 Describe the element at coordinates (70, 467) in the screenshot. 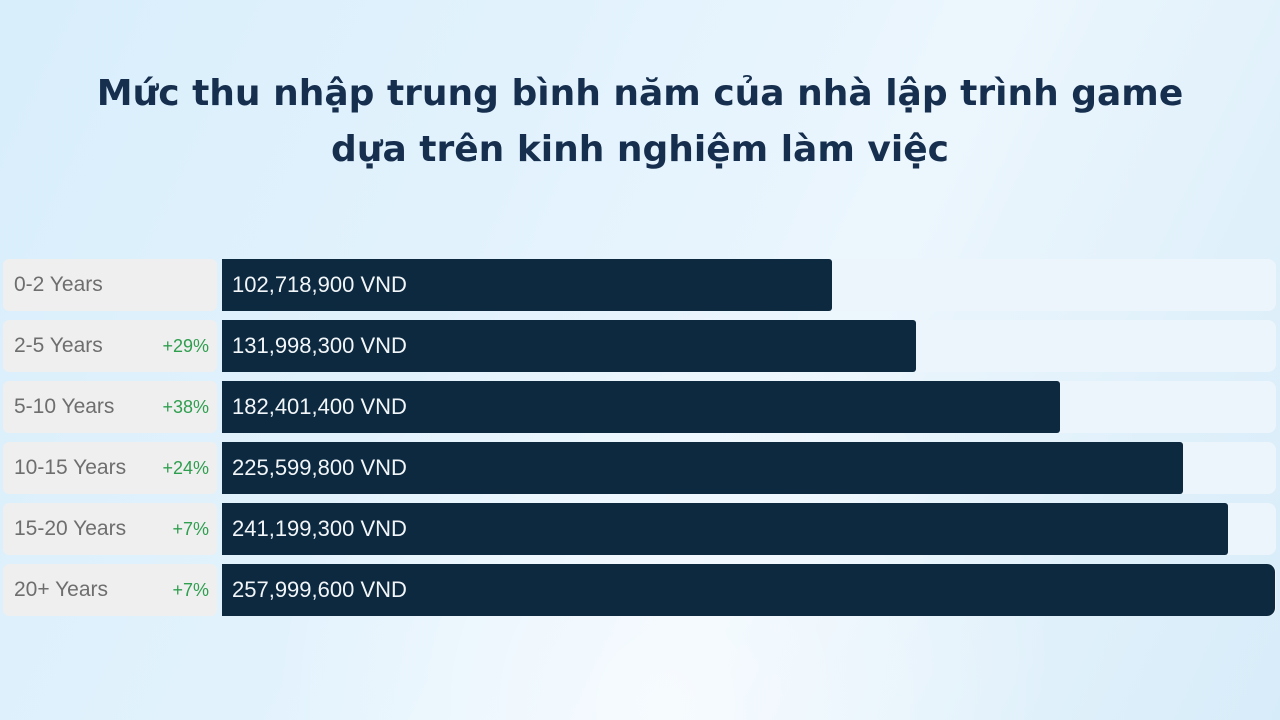

I see `experience-label: 10-15 Years` at that location.